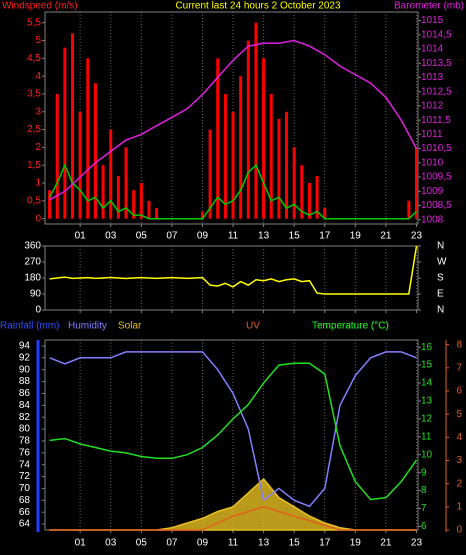 This screenshot has width=466, height=555. I want to click on y2-tick-label: 1009,5, so click(436, 177).